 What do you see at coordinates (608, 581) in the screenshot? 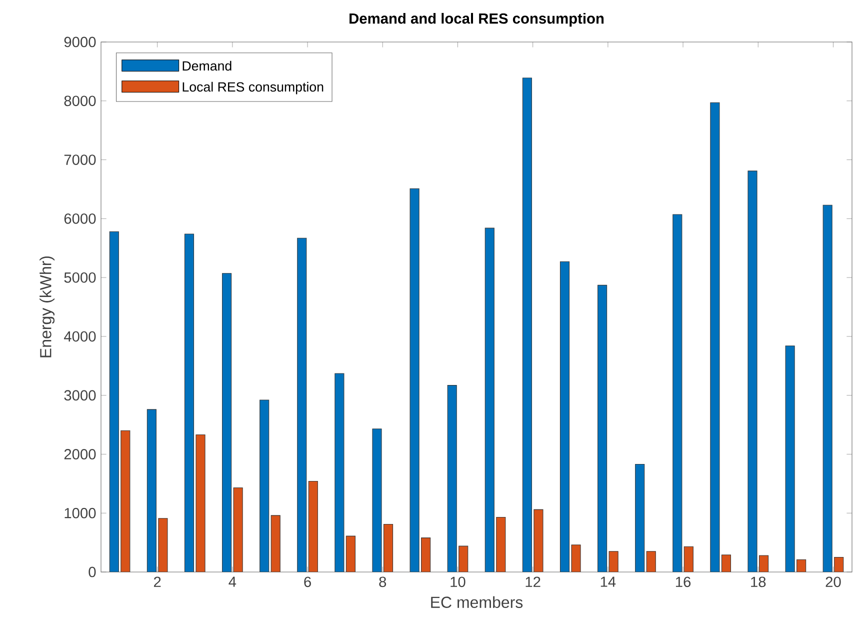
I see `x-tick-label: 14` at bounding box center [608, 581].